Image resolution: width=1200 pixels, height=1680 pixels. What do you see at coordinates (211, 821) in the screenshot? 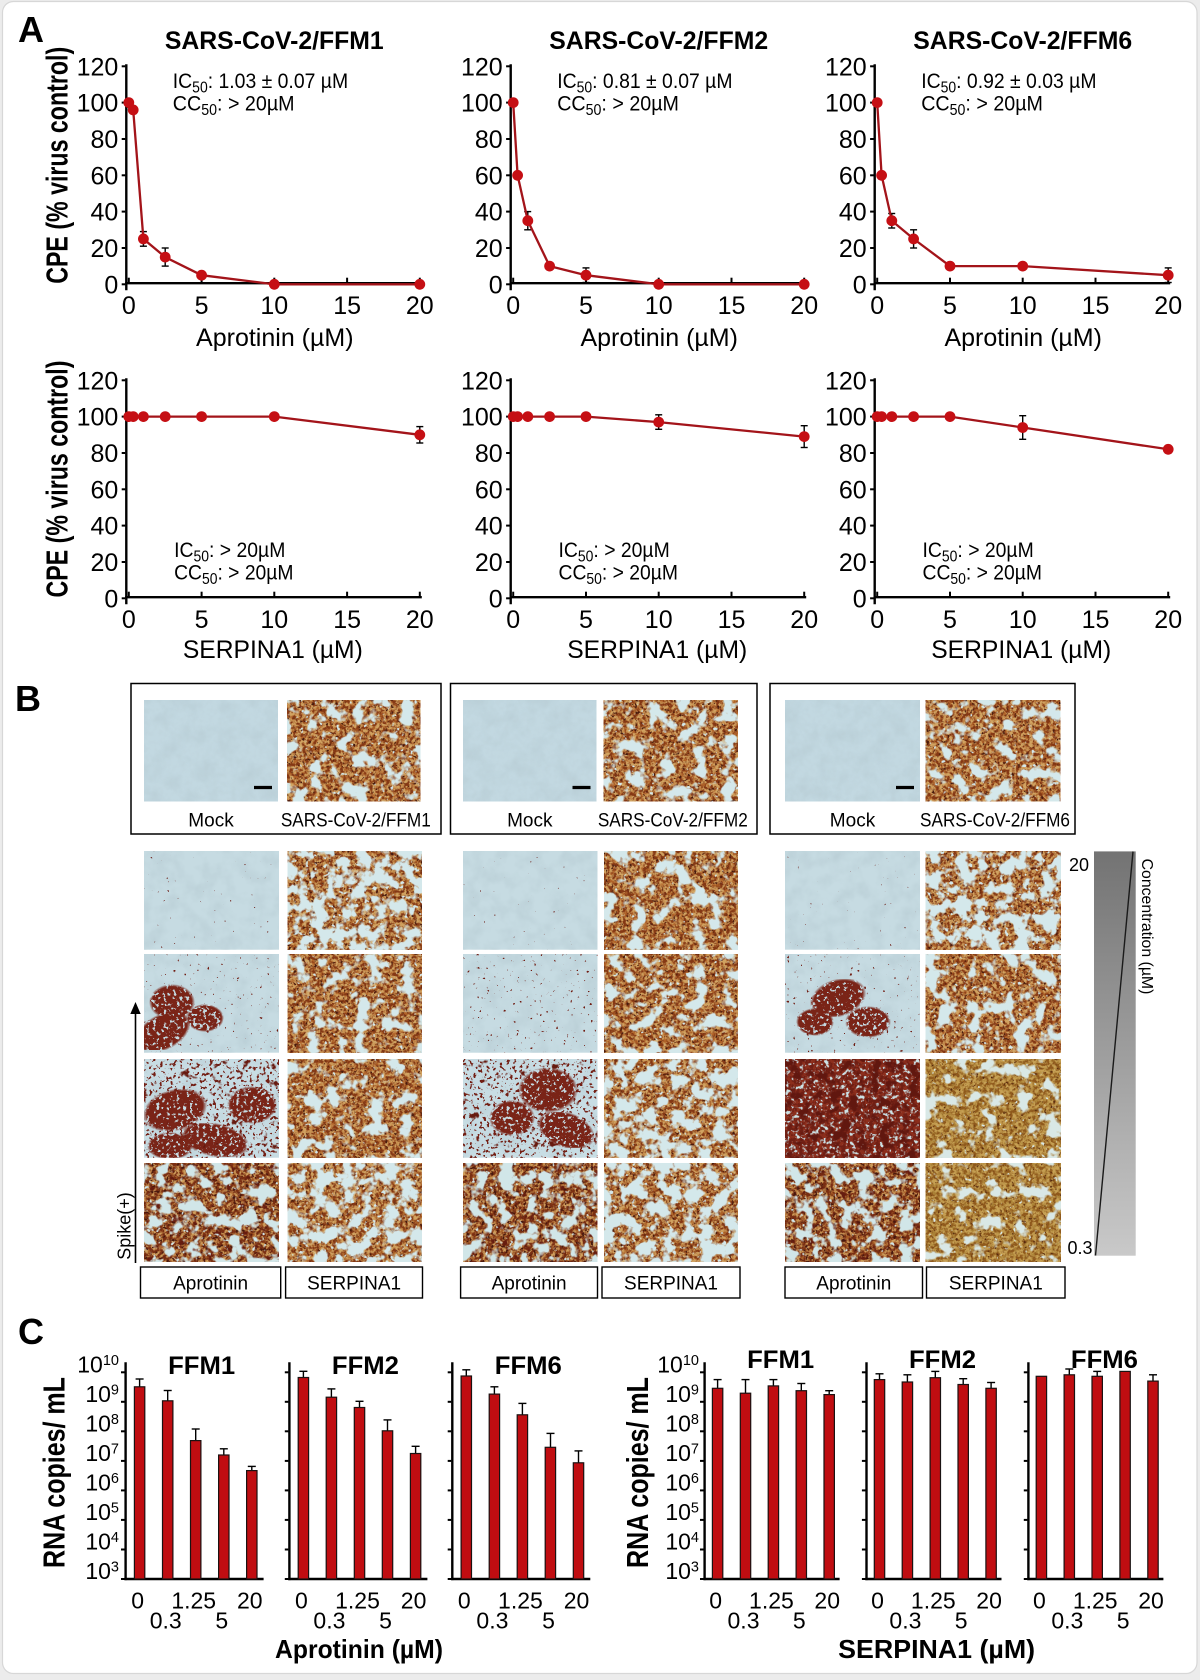
I see `svg-text: Mock` at bounding box center [211, 821].